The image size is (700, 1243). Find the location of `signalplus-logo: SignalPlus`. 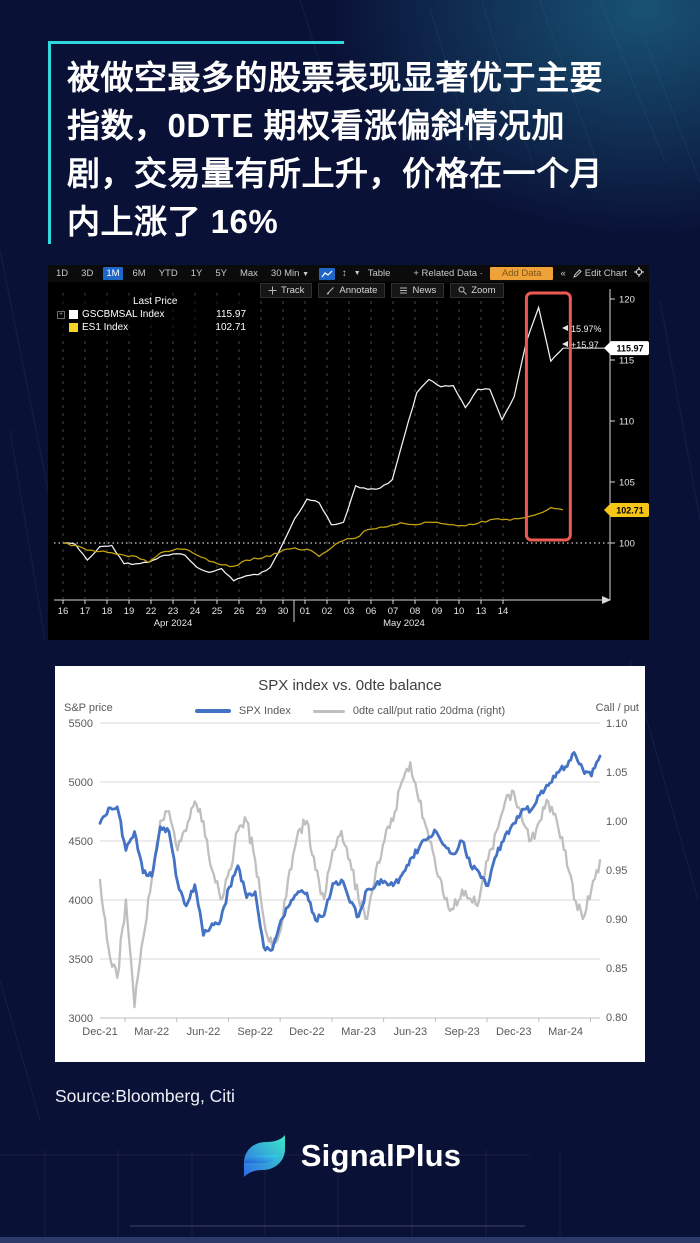

signalplus-logo: SignalPlus is located at coordinates (350, 1156).